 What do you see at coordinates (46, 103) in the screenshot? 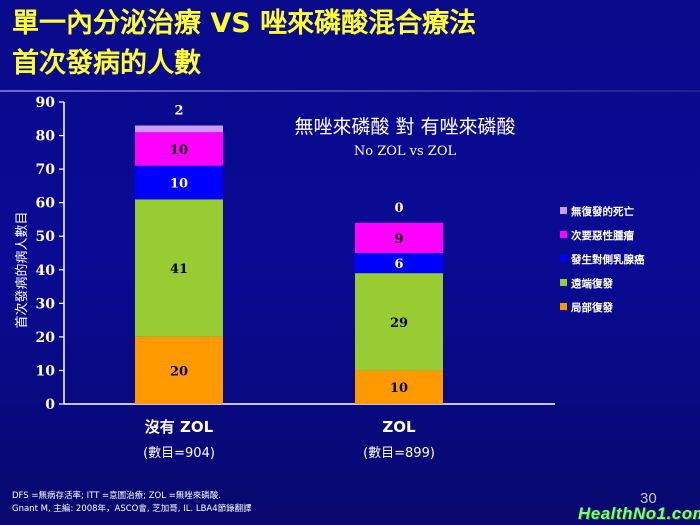
I see `y-tick-label: 90` at bounding box center [46, 103].